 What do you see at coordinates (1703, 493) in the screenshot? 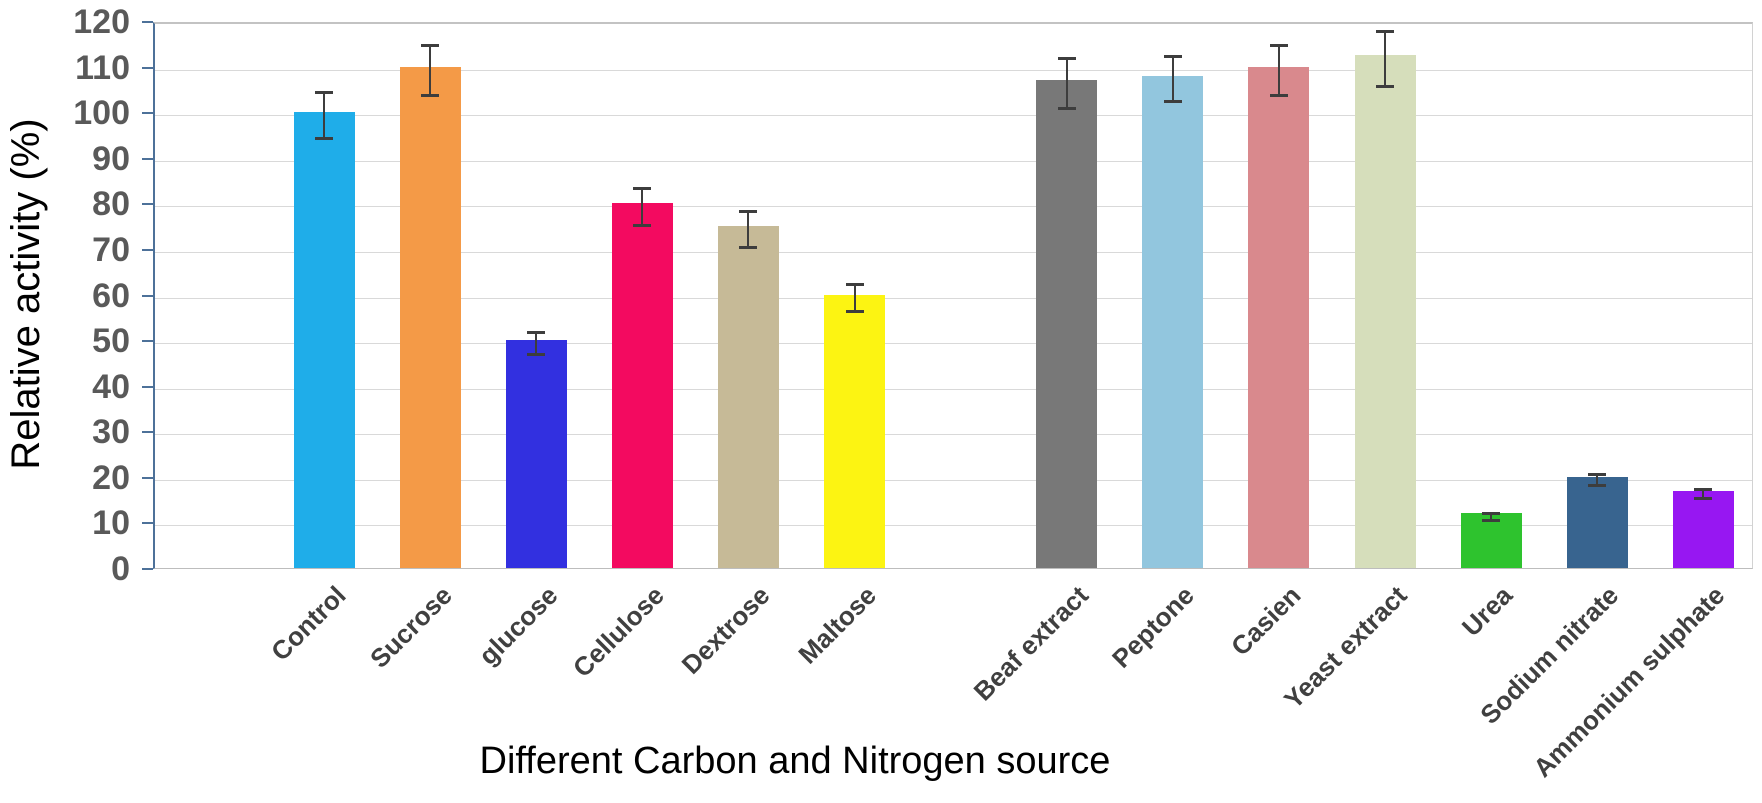
I see `error-bar-ammonium-sulphate` at bounding box center [1703, 493].